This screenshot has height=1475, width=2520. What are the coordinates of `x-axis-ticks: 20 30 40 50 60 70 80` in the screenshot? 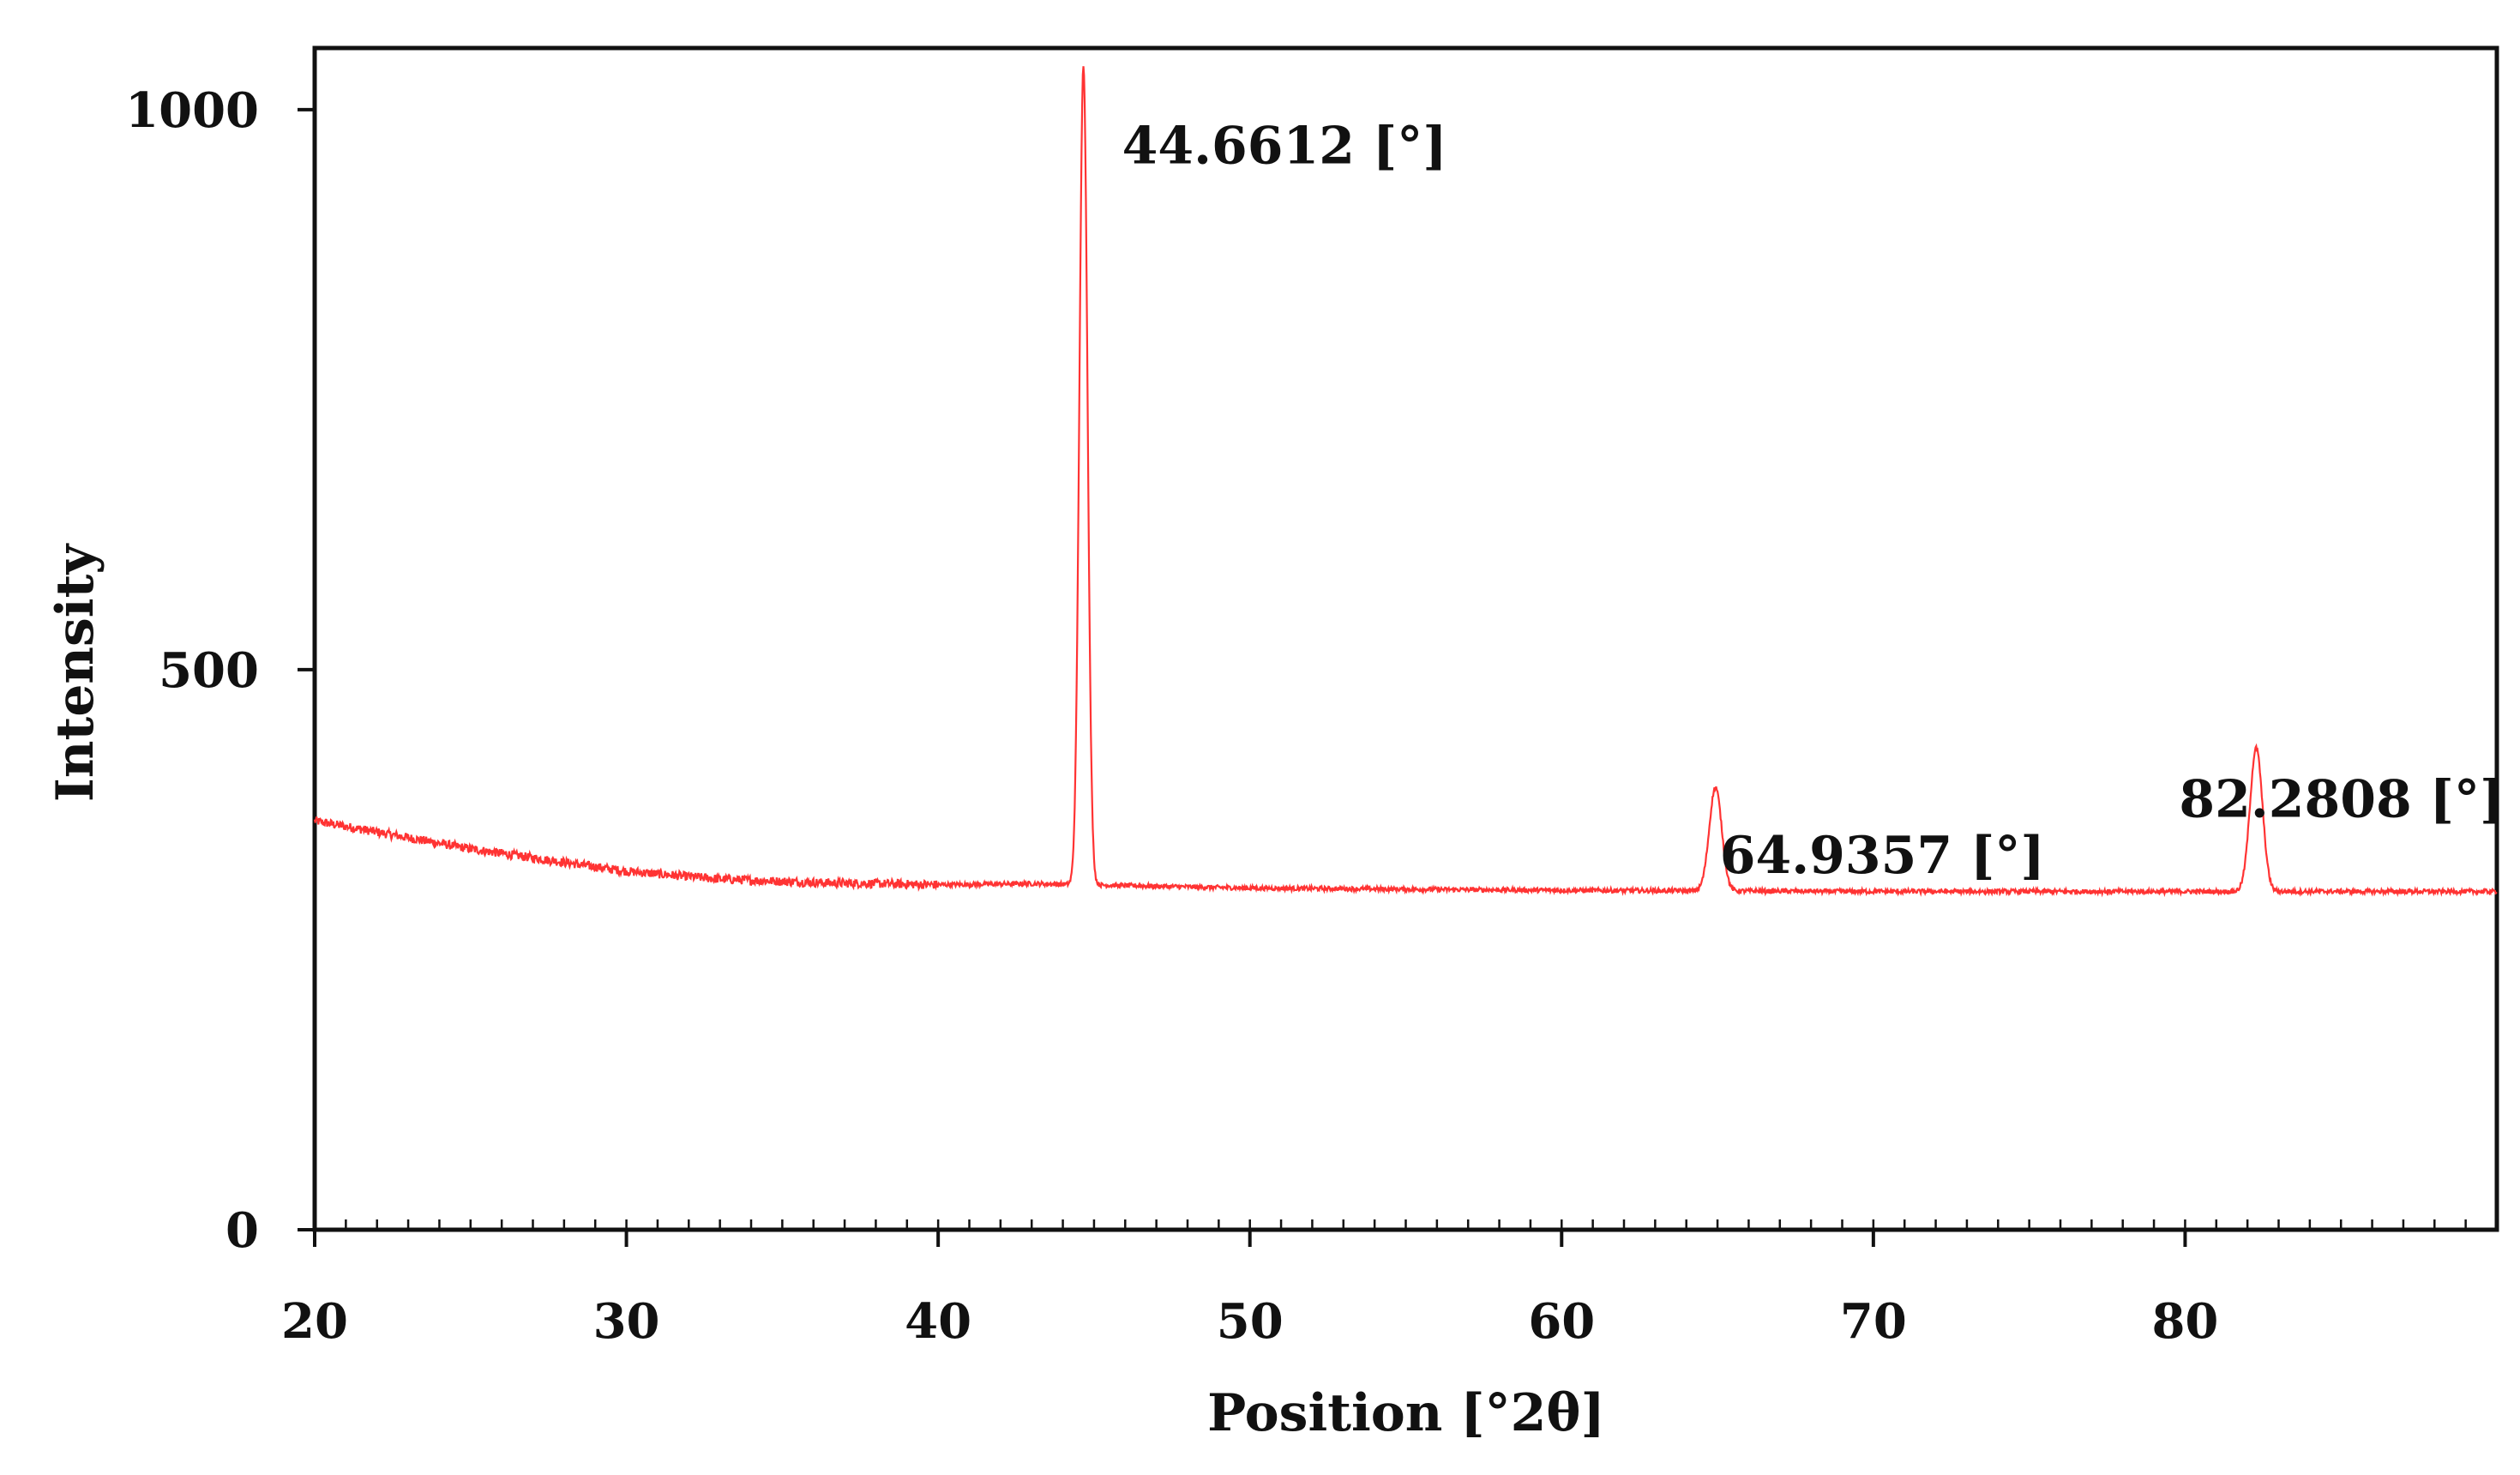 It's located at (1249, 1290).